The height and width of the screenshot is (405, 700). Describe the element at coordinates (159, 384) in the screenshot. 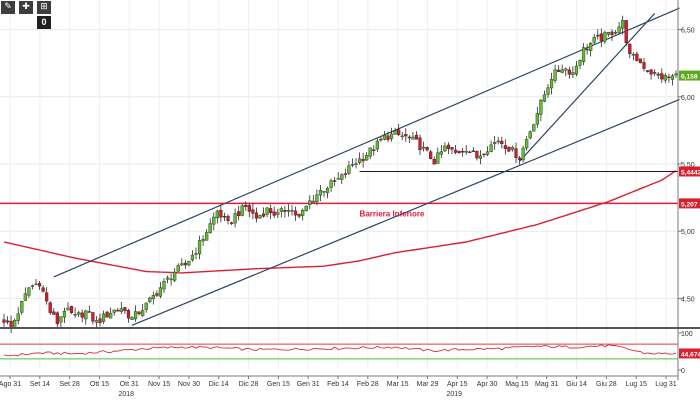

I see `date-tick-label: Nov 15` at that location.